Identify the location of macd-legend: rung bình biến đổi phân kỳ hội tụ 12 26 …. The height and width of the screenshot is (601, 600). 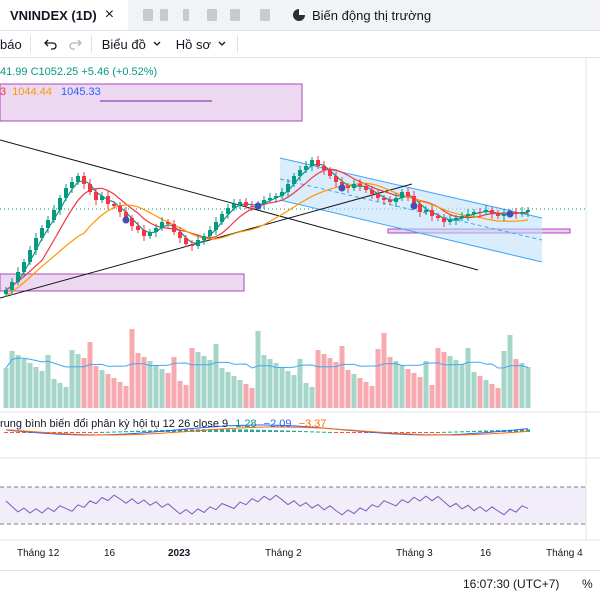
(163, 424).